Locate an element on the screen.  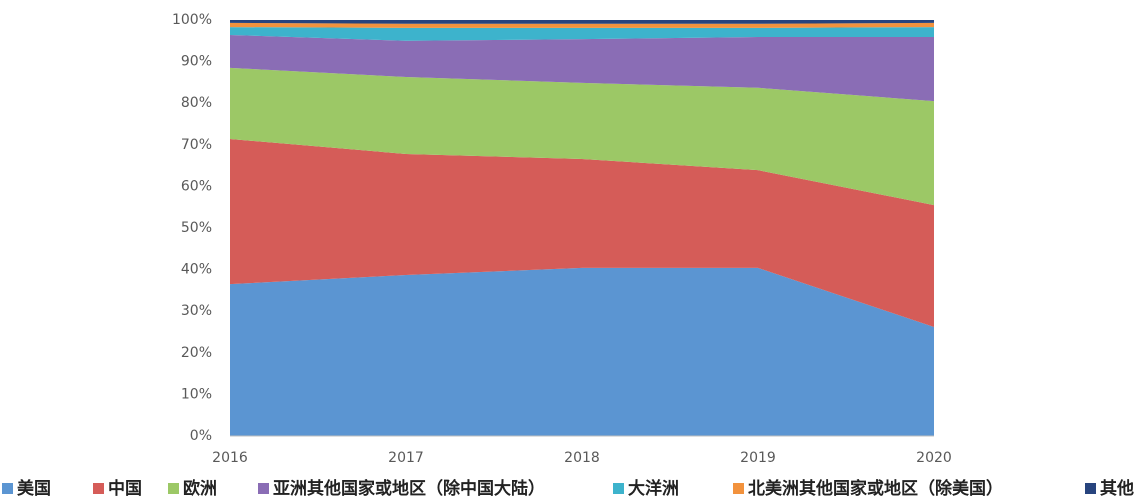
x-tick-label: 2017 is located at coordinates (406, 458).